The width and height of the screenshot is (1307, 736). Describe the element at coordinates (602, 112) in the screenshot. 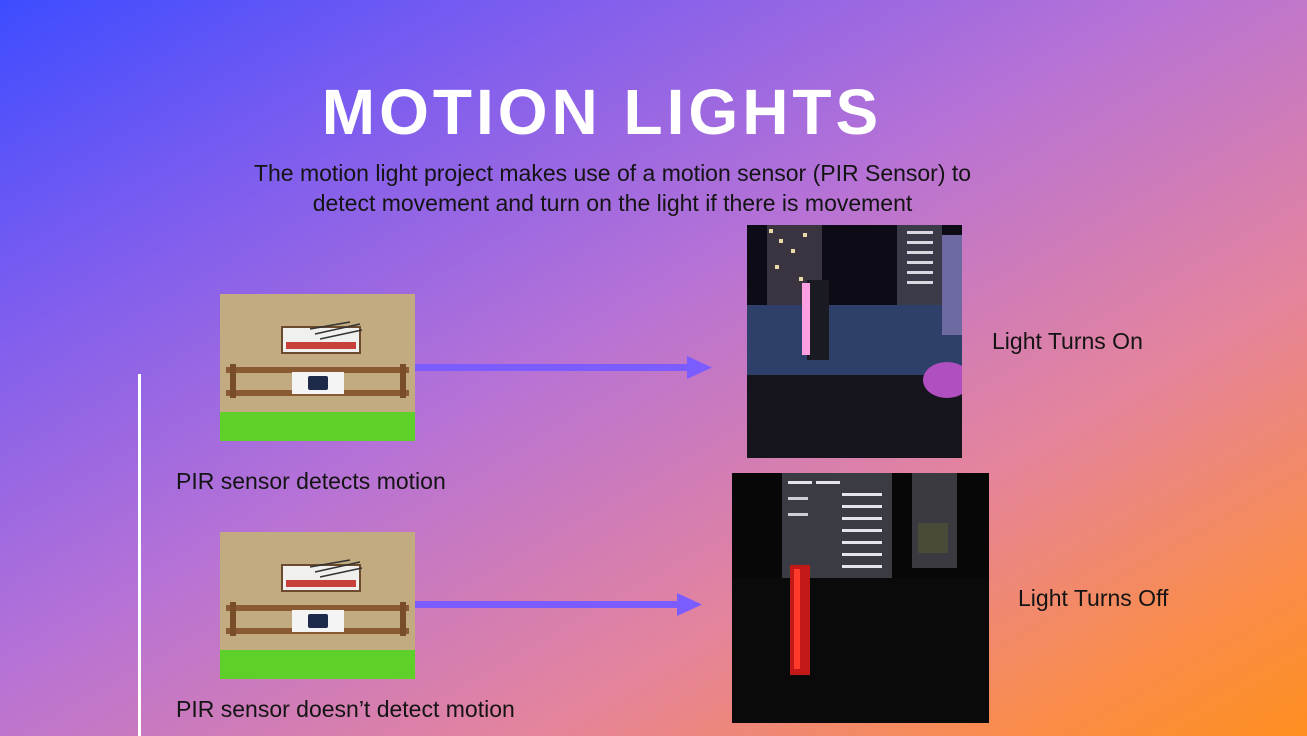

I see `slide-title: MOTION LIGHTS` at that location.